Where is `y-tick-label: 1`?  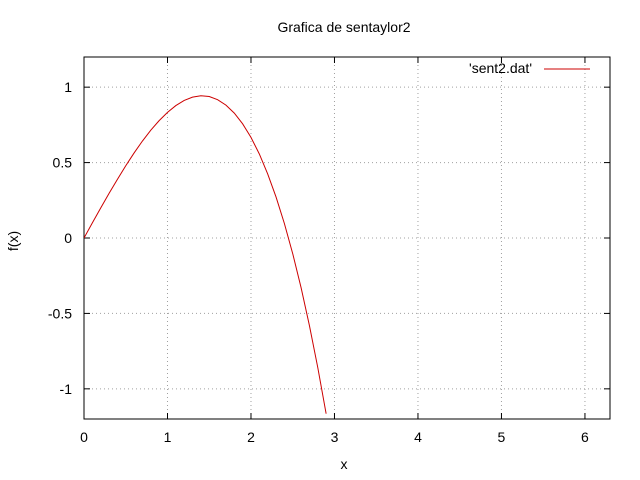 y-tick-label: 1 is located at coordinates (68, 87).